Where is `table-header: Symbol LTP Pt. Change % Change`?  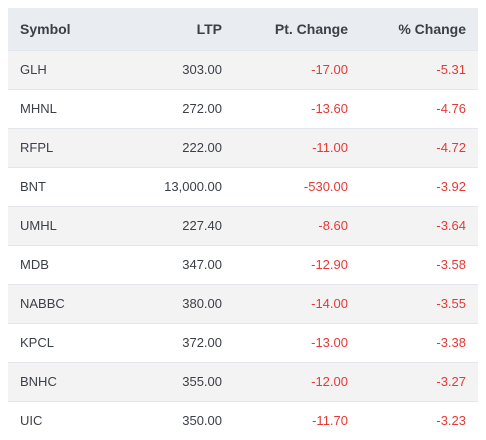
table-header: Symbol LTP Pt. Change % Change is located at coordinates (243, 29).